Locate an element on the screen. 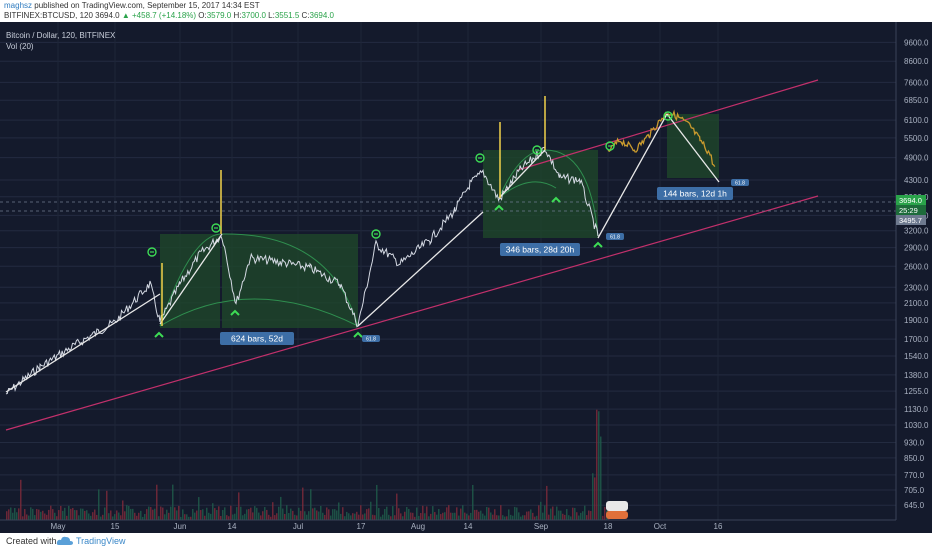 Image resolution: width=932 pixels, height=550 pixels. price-level-lines is located at coordinates (448, 206).